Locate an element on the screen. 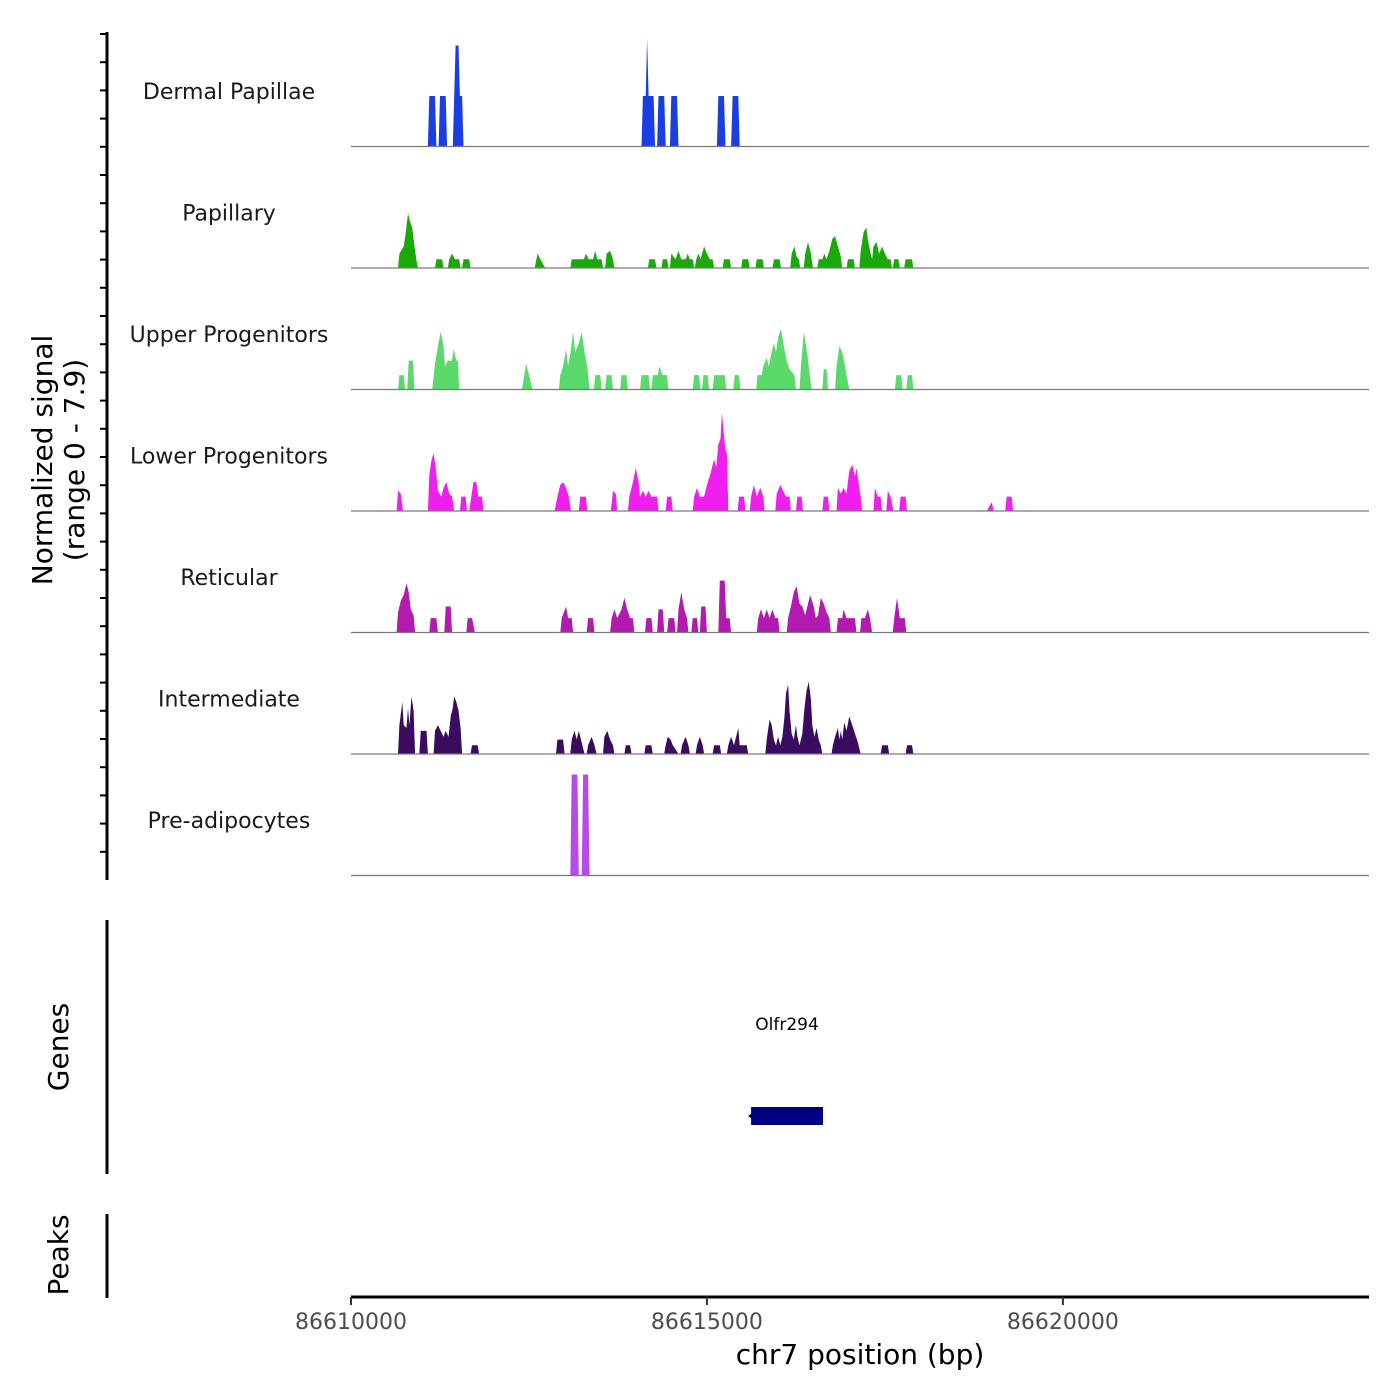 This screenshot has width=1400, height=1400. track-area-intermediate is located at coordinates (656, 717).